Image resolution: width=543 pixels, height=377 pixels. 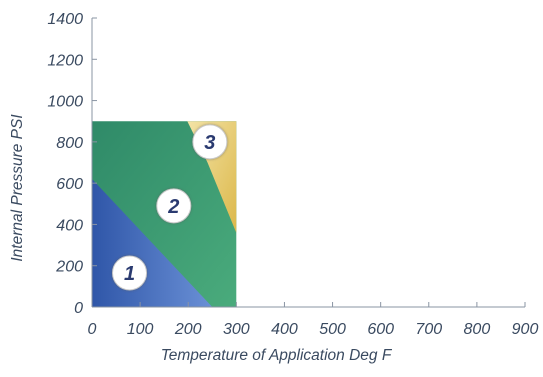 I want to click on x-tick-label: 500, so click(x=332, y=329).